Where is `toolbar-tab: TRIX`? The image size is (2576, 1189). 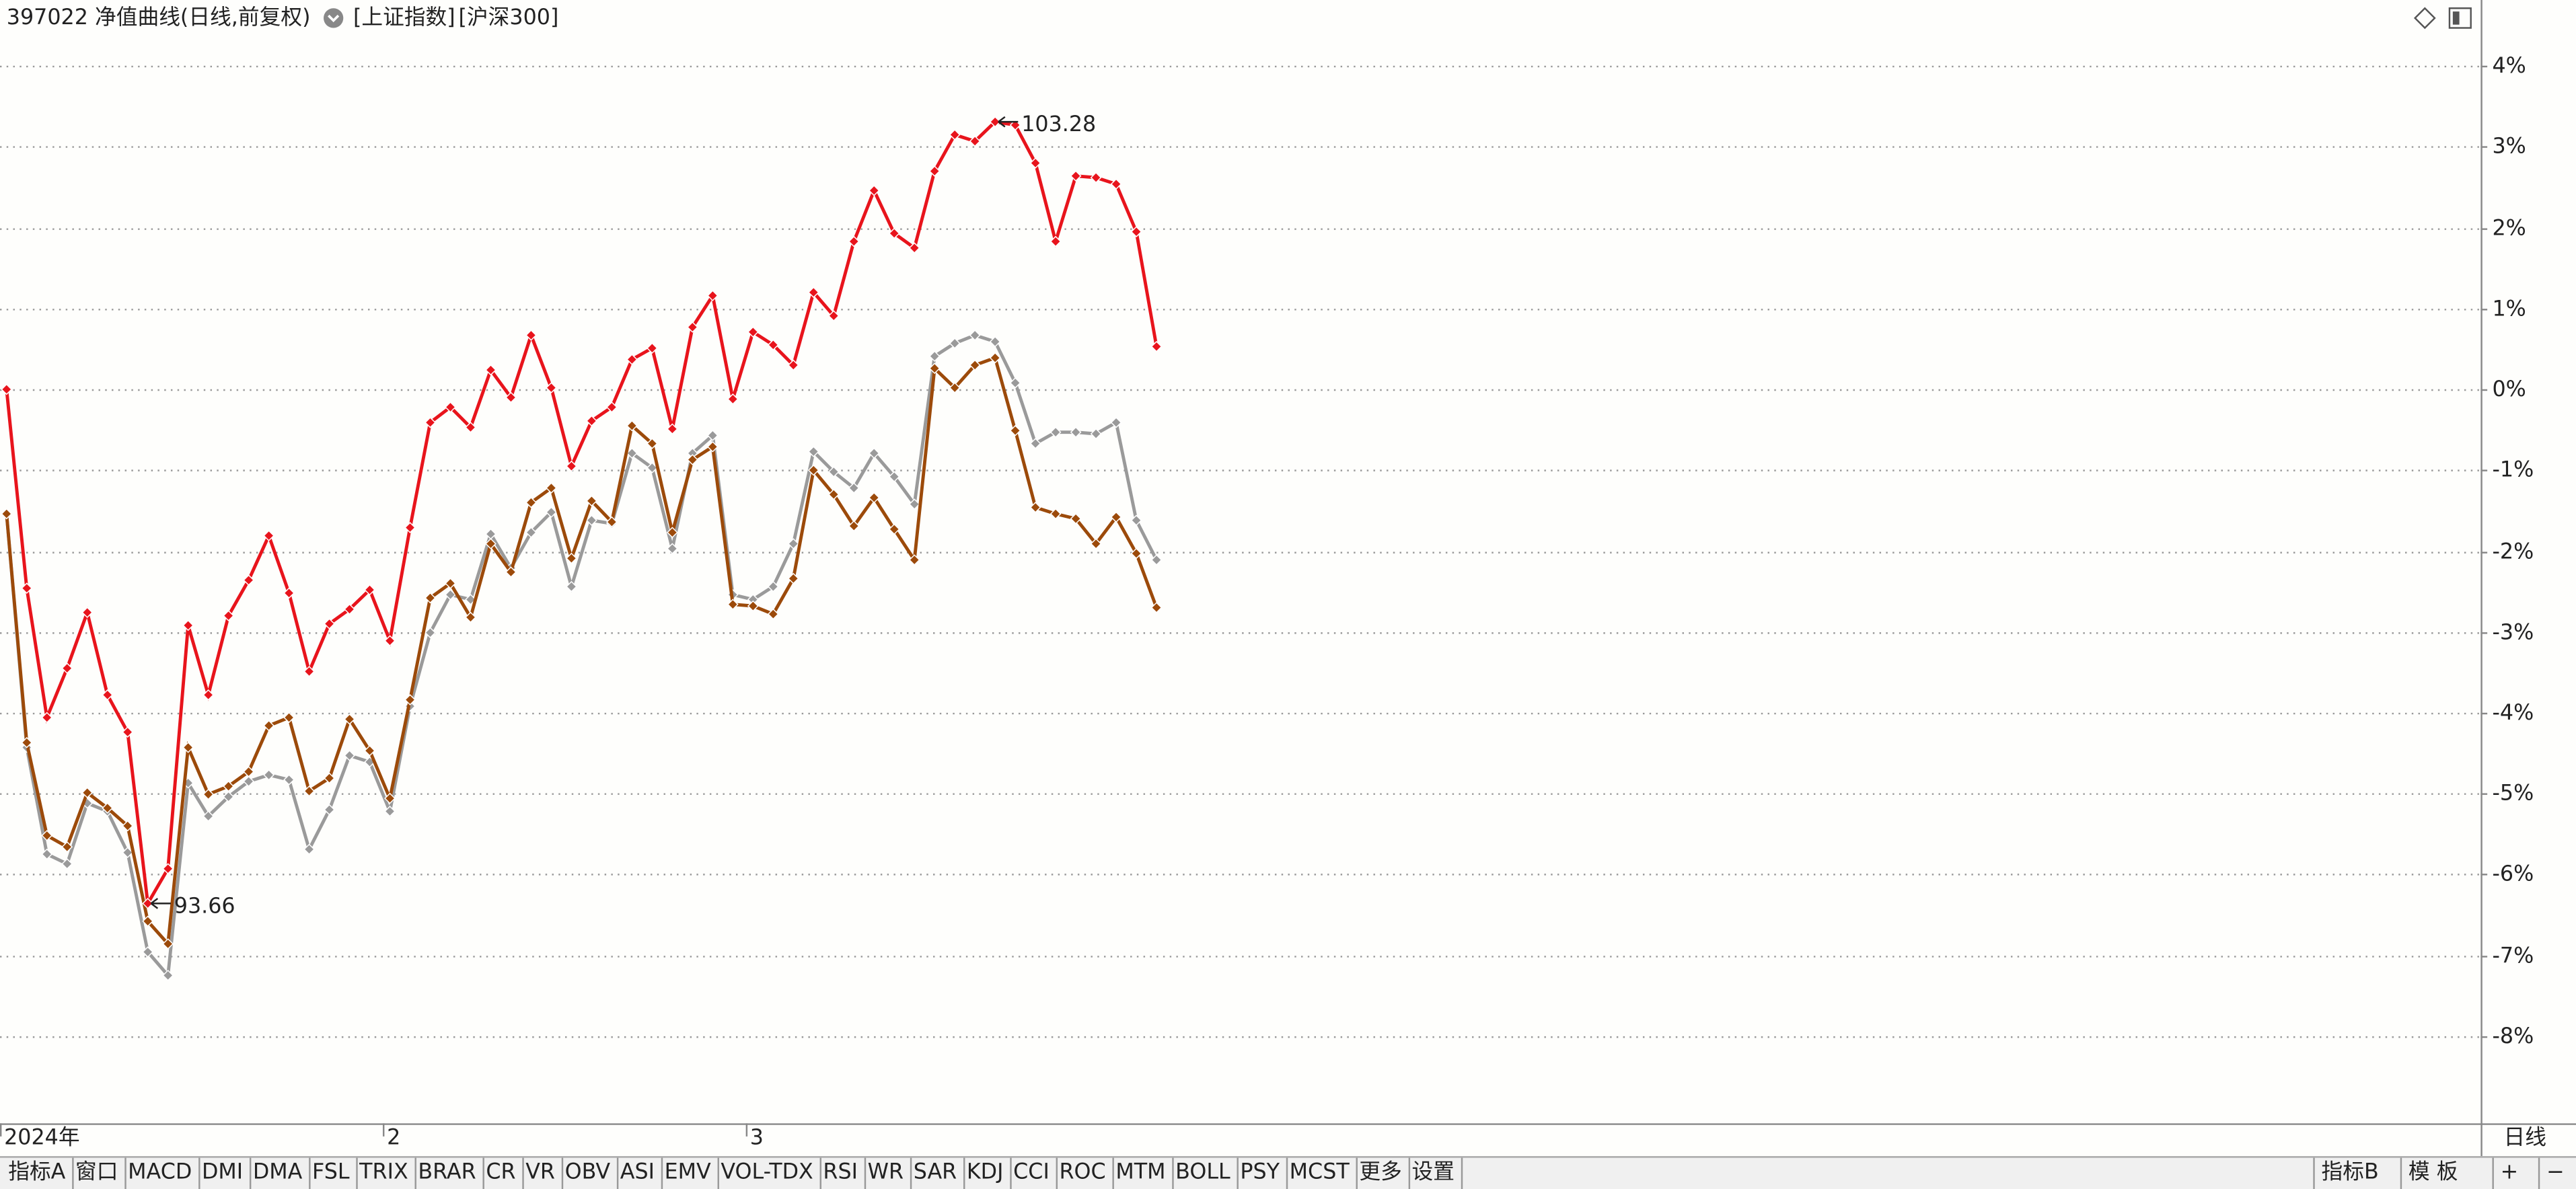 toolbar-tab: TRIX is located at coordinates (383, 1172).